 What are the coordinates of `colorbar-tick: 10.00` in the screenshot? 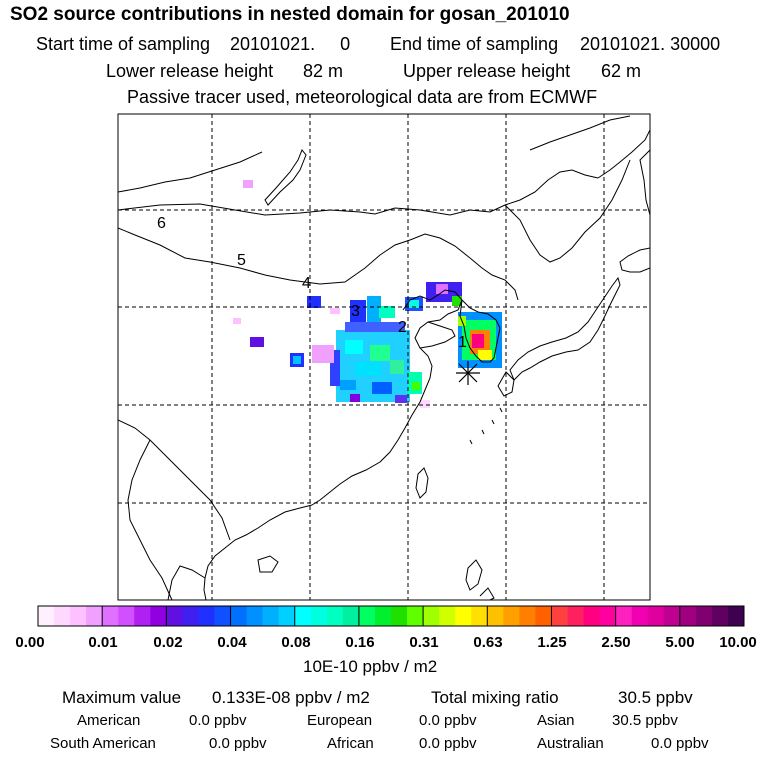 It's located at (738, 642).